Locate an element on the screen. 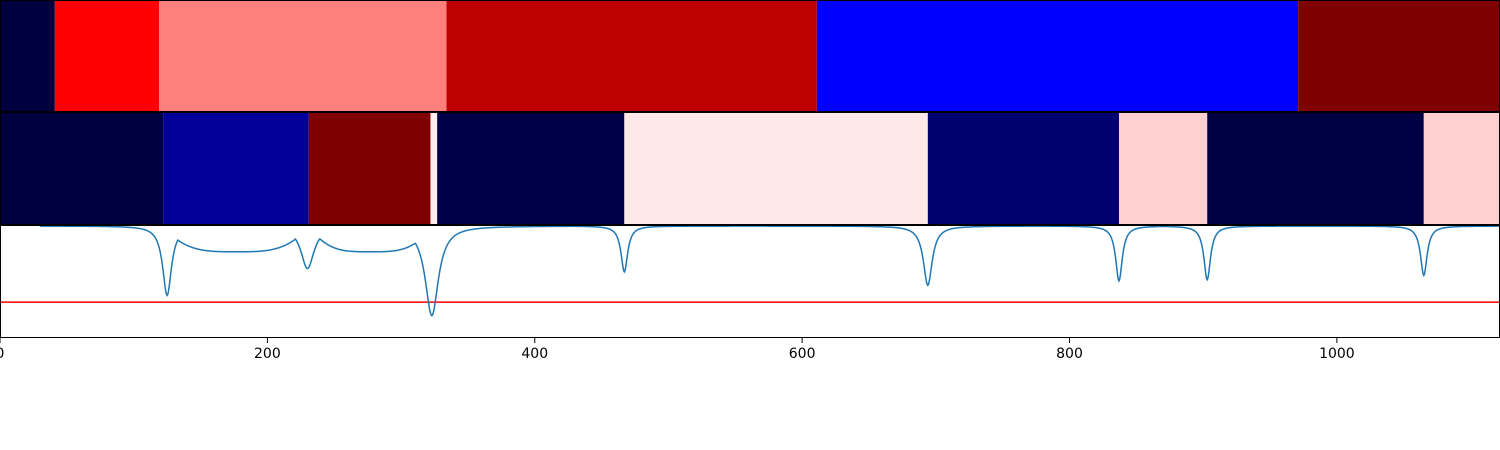 This screenshot has height=450, width=1500. x-tick-label: 1000 is located at coordinates (1337, 354).